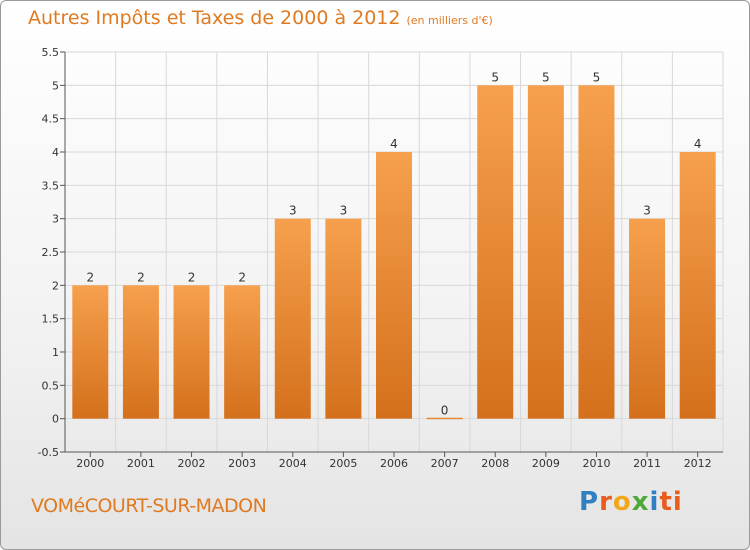 The width and height of the screenshot is (750, 550). What do you see at coordinates (698, 463) in the screenshot?
I see `x-tick-label: 2012` at bounding box center [698, 463].